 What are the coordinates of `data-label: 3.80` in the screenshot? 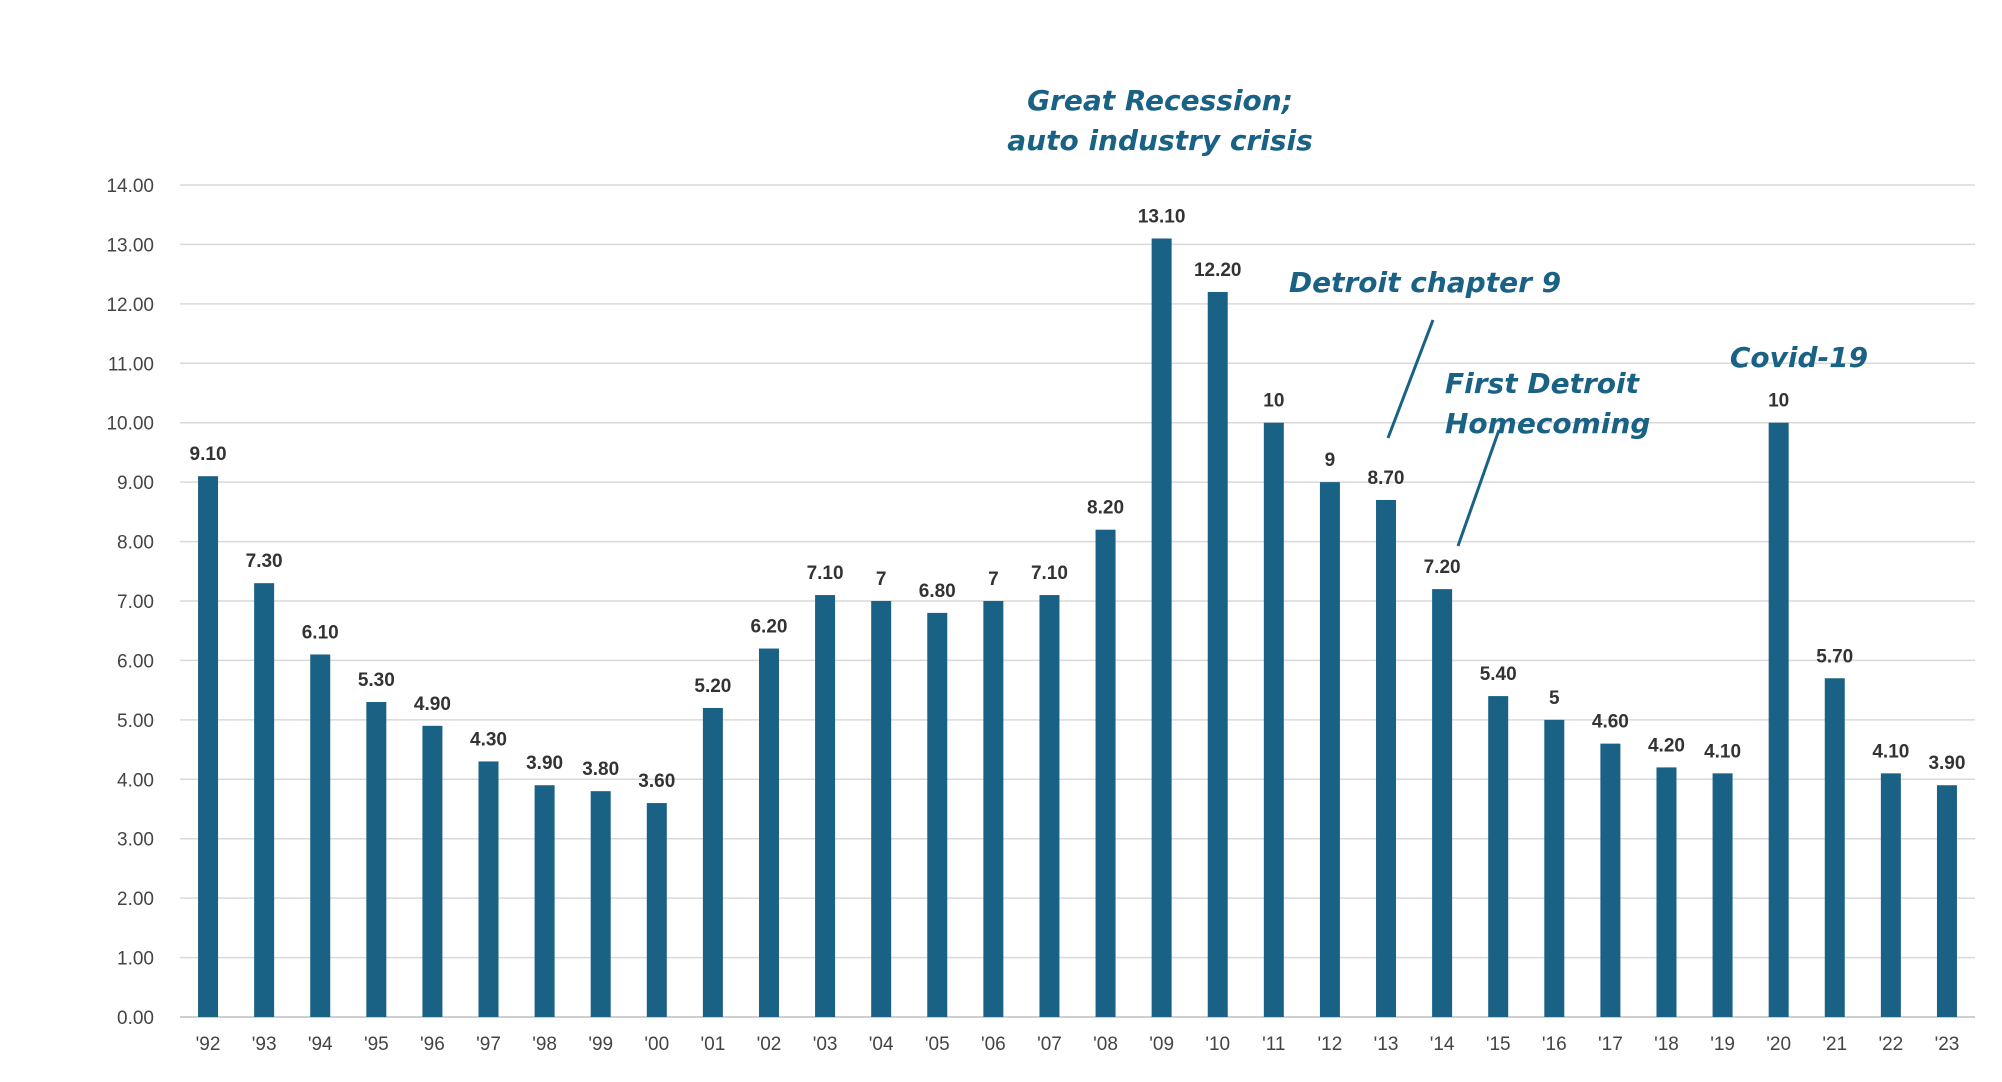 It's located at (600, 769).